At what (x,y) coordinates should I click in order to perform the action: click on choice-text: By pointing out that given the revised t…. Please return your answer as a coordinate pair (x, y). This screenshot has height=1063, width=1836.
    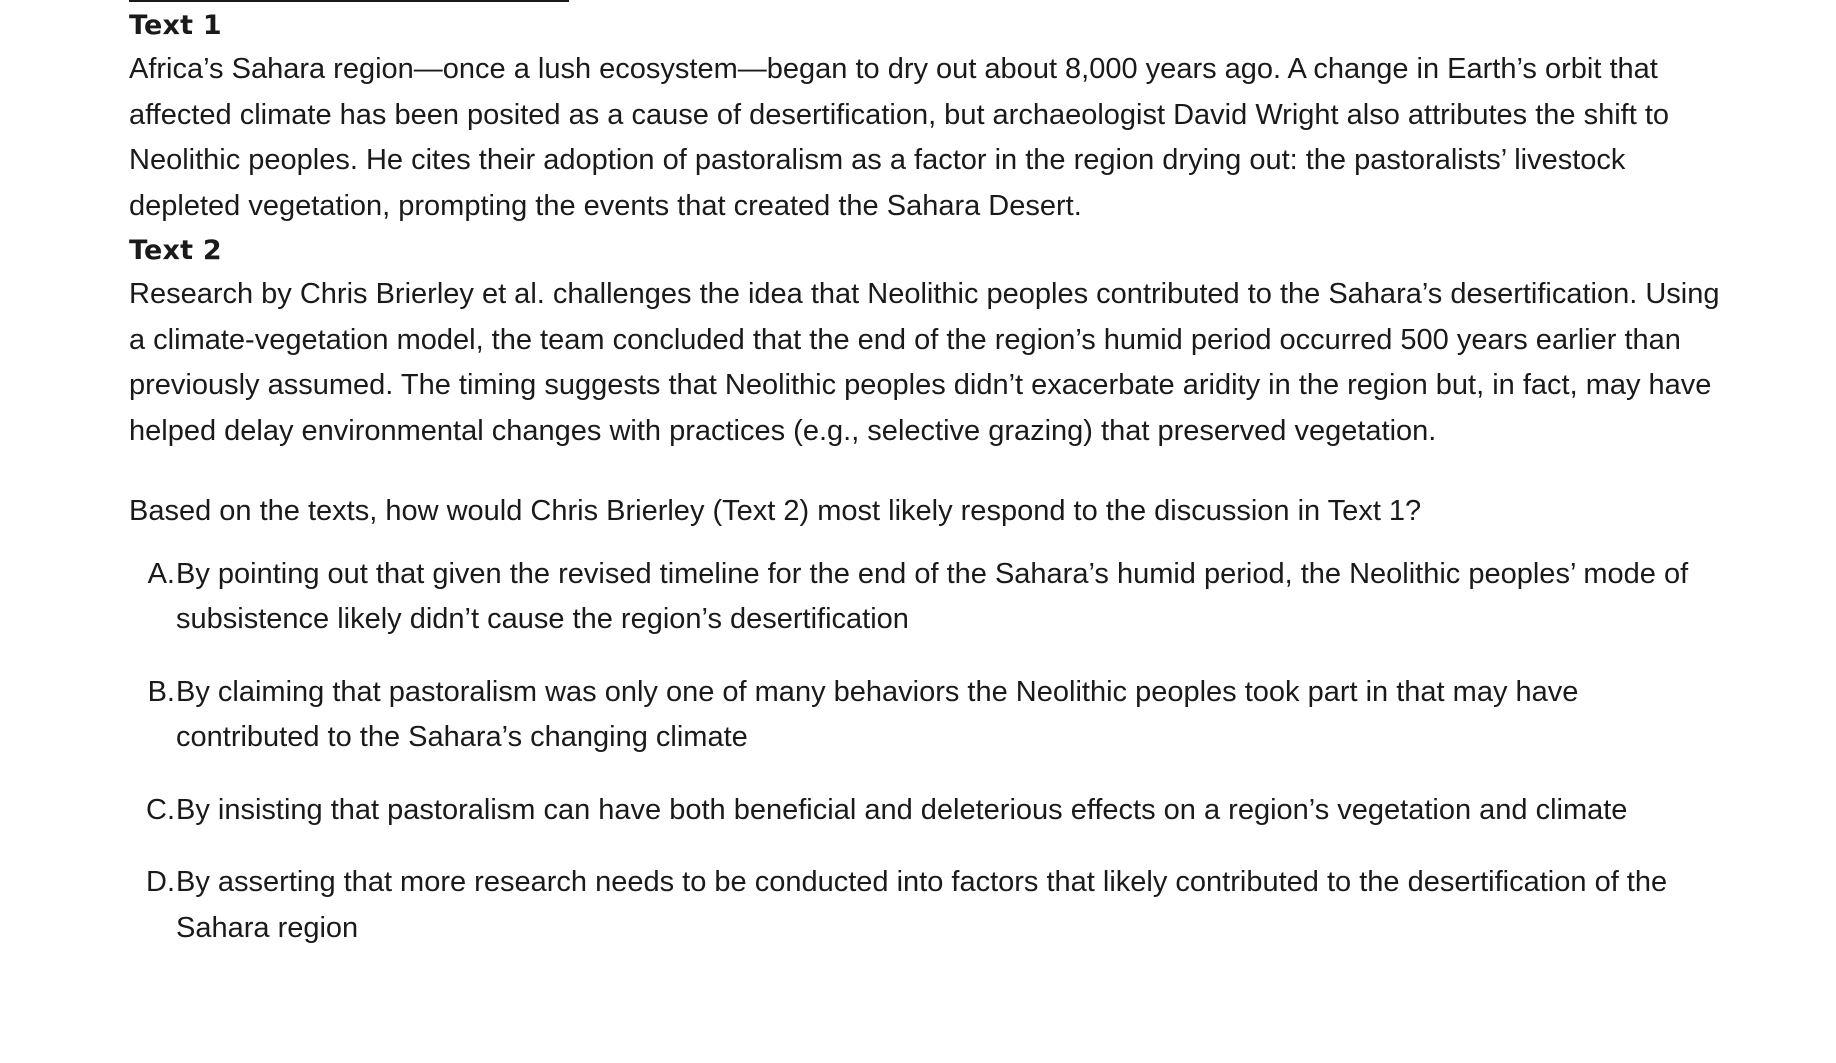
    Looking at the image, I should click on (932, 596).